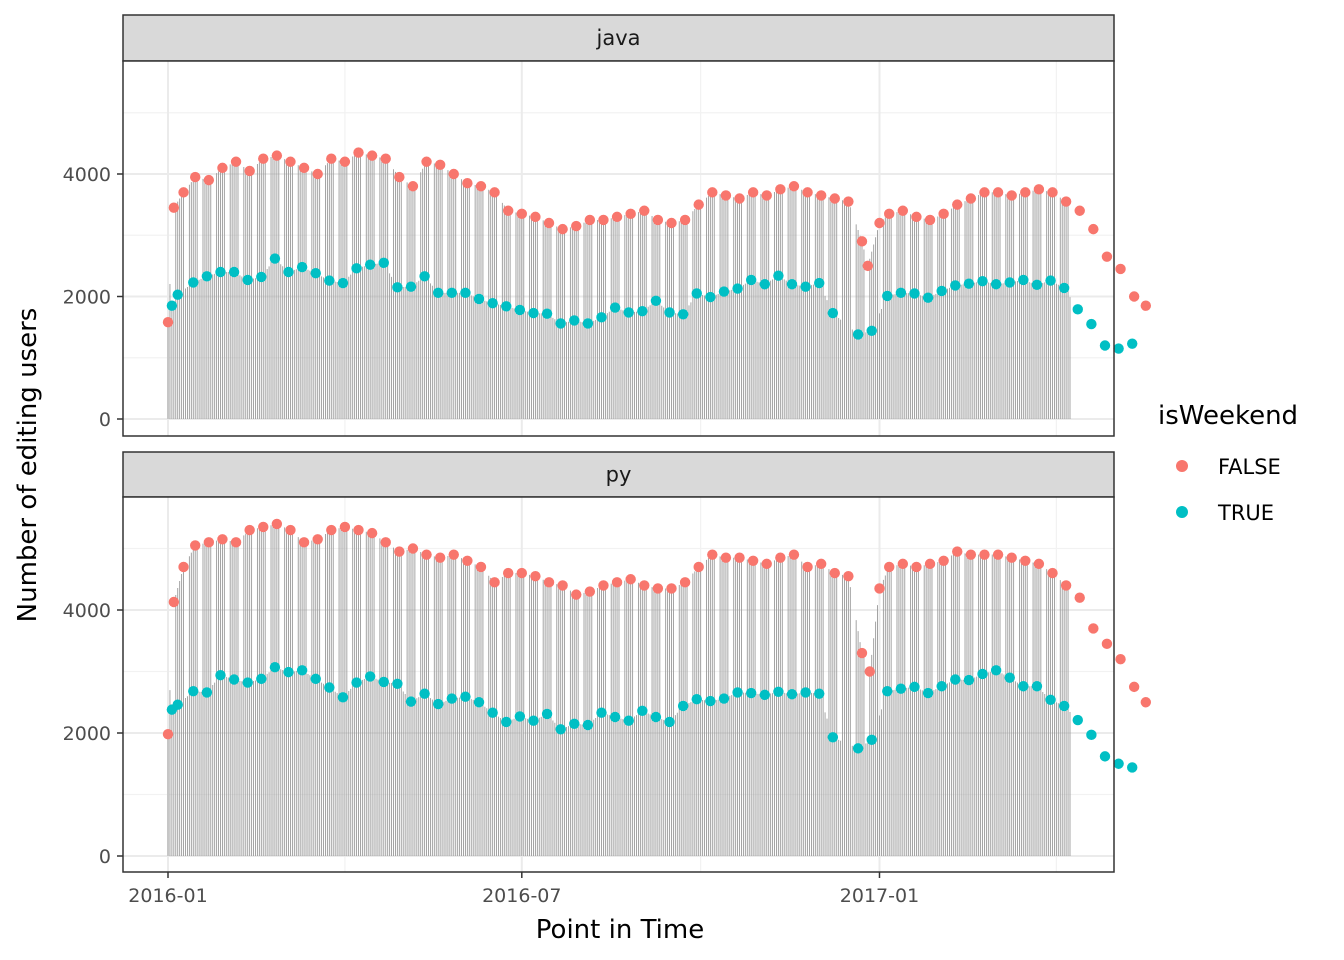 The image size is (1344, 960). I want to click on legend-label: FALSE, so click(1249, 467).